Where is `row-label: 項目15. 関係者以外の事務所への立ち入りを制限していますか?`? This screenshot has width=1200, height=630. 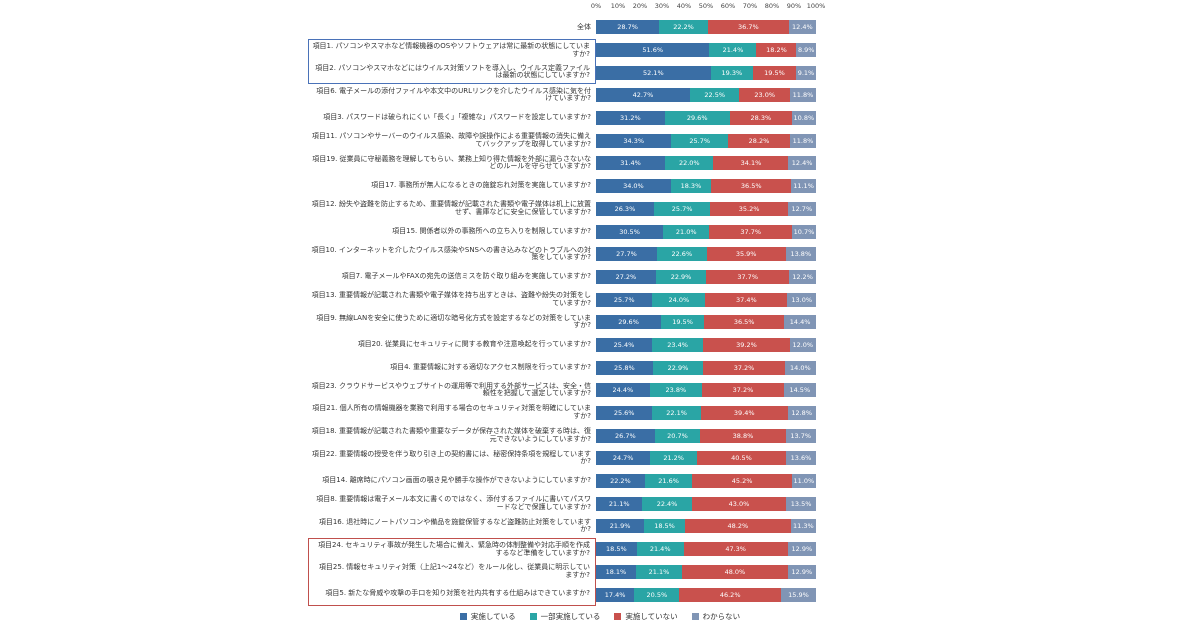
row-label: 項目15. 関係者以外の事務所への立ち入りを制限していますか? is located at coordinates (491, 230).